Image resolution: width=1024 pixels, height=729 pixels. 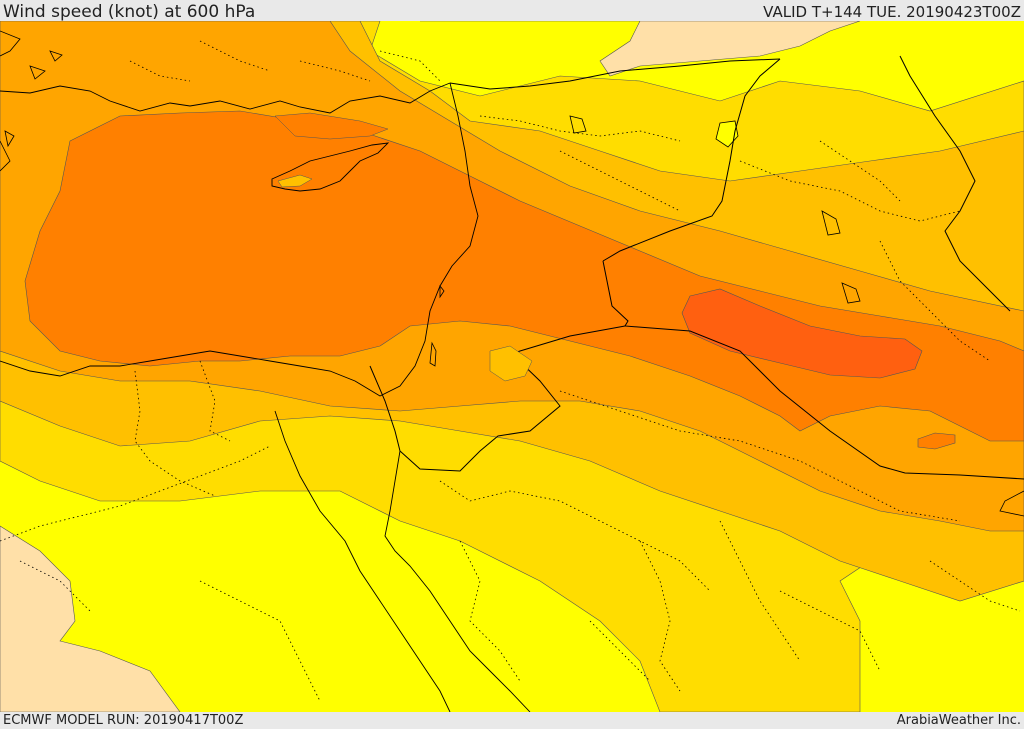 I want to click on dead-sea, so click(x=433, y=354).